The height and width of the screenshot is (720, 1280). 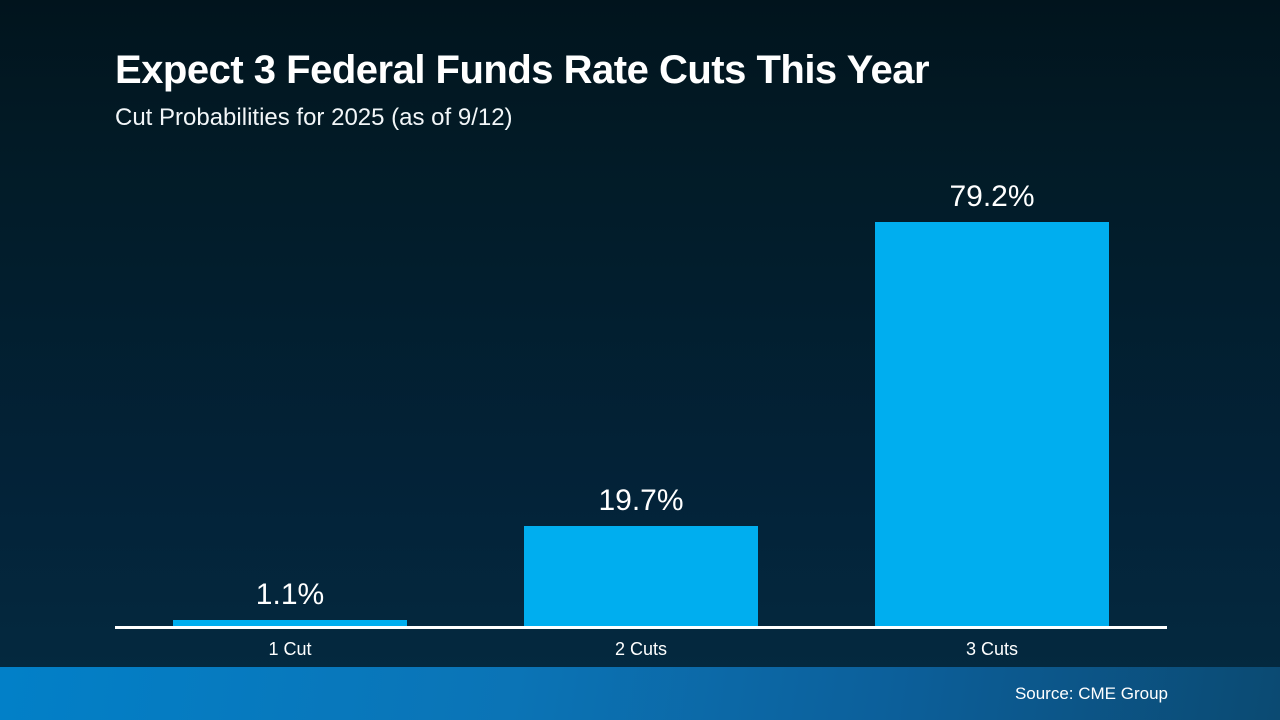 I want to click on bar-value-label: 1.1%, so click(x=290, y=594).